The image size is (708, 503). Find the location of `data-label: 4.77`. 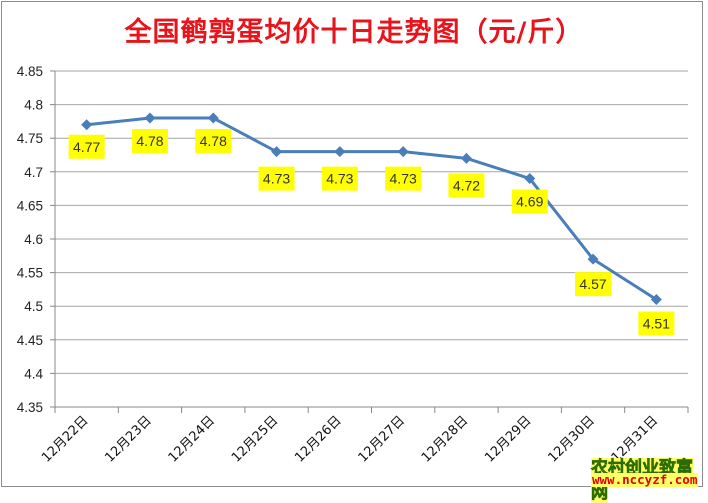

data-label: 4.77 is located at coordinates (86, 147).